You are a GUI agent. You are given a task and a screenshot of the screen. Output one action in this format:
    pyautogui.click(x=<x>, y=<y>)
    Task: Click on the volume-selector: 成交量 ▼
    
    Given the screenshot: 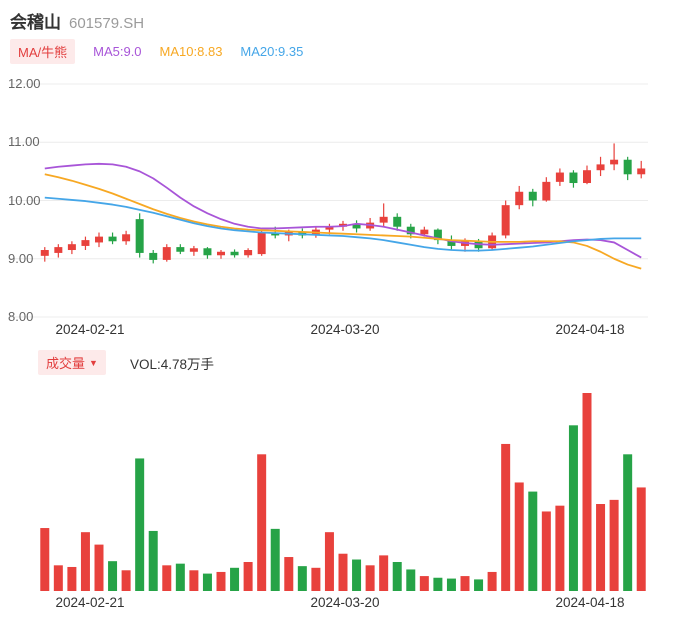 What is the action you would take?
    pyautogui.click(x=72, y=362)
    